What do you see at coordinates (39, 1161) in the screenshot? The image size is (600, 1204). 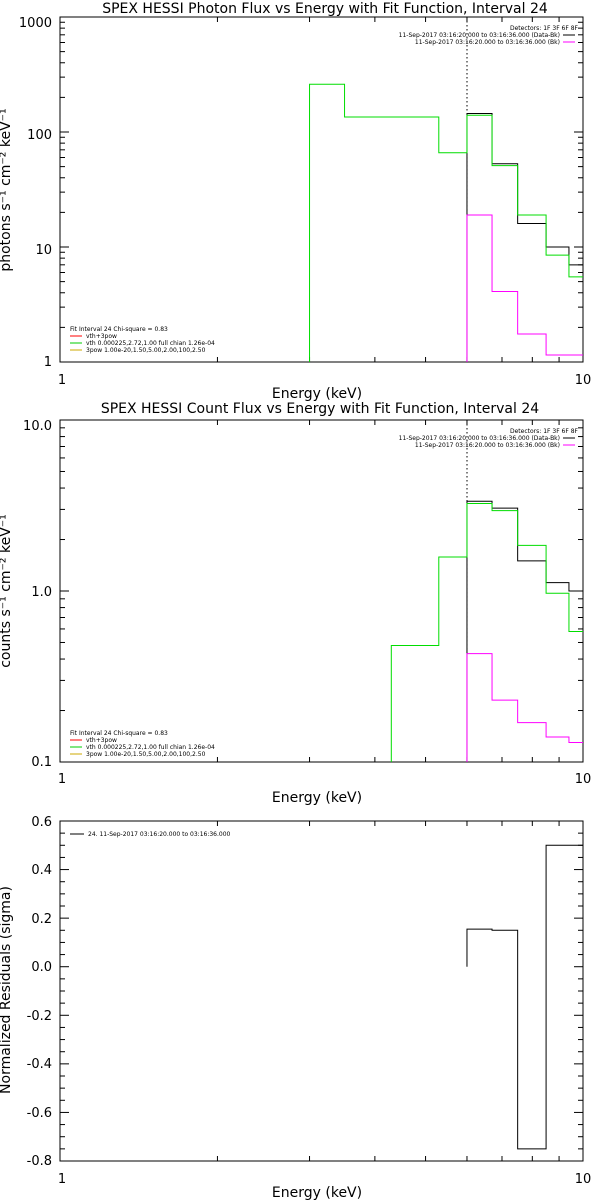 I see `y-tick-label: -0.8` at bounding box center [39, 1161].